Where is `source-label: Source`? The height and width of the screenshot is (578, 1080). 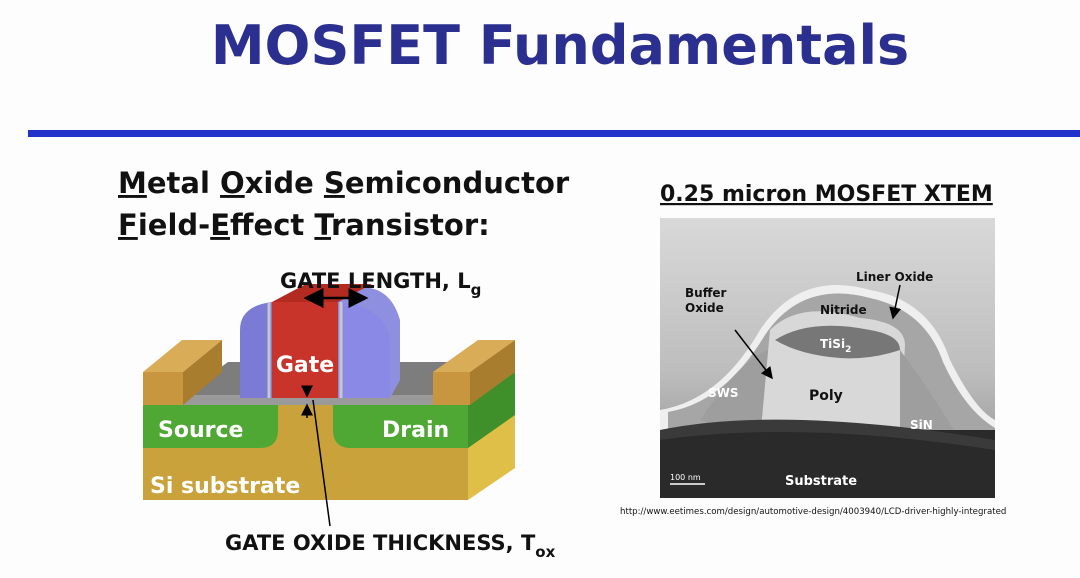
source-label: Source is located at coordinates (200, 430).